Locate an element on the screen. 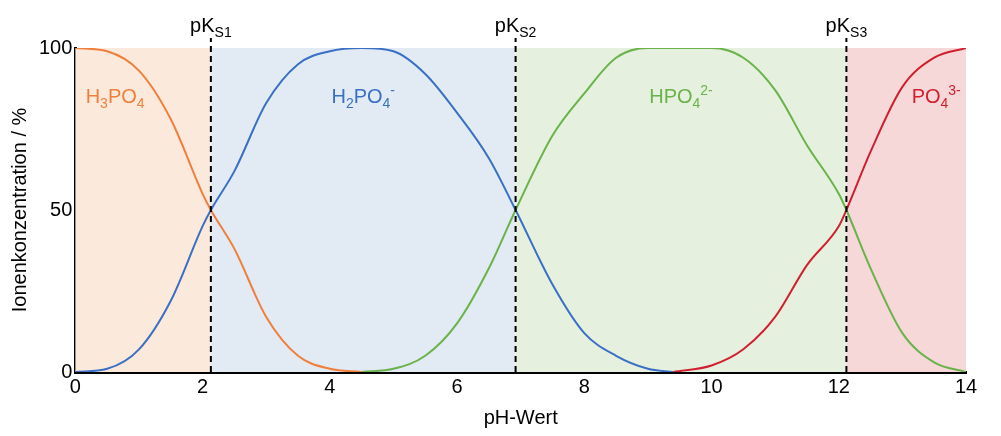 This screenshot has width=1001, height=436. y-axis-title: Ionenkonzentration / % is located at coordinates (18, 210).